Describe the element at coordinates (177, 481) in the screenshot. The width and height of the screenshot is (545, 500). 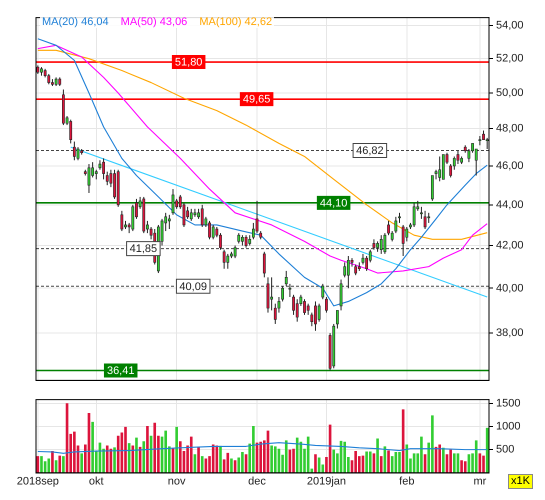
I see `x-tick-label: nov` at that location.